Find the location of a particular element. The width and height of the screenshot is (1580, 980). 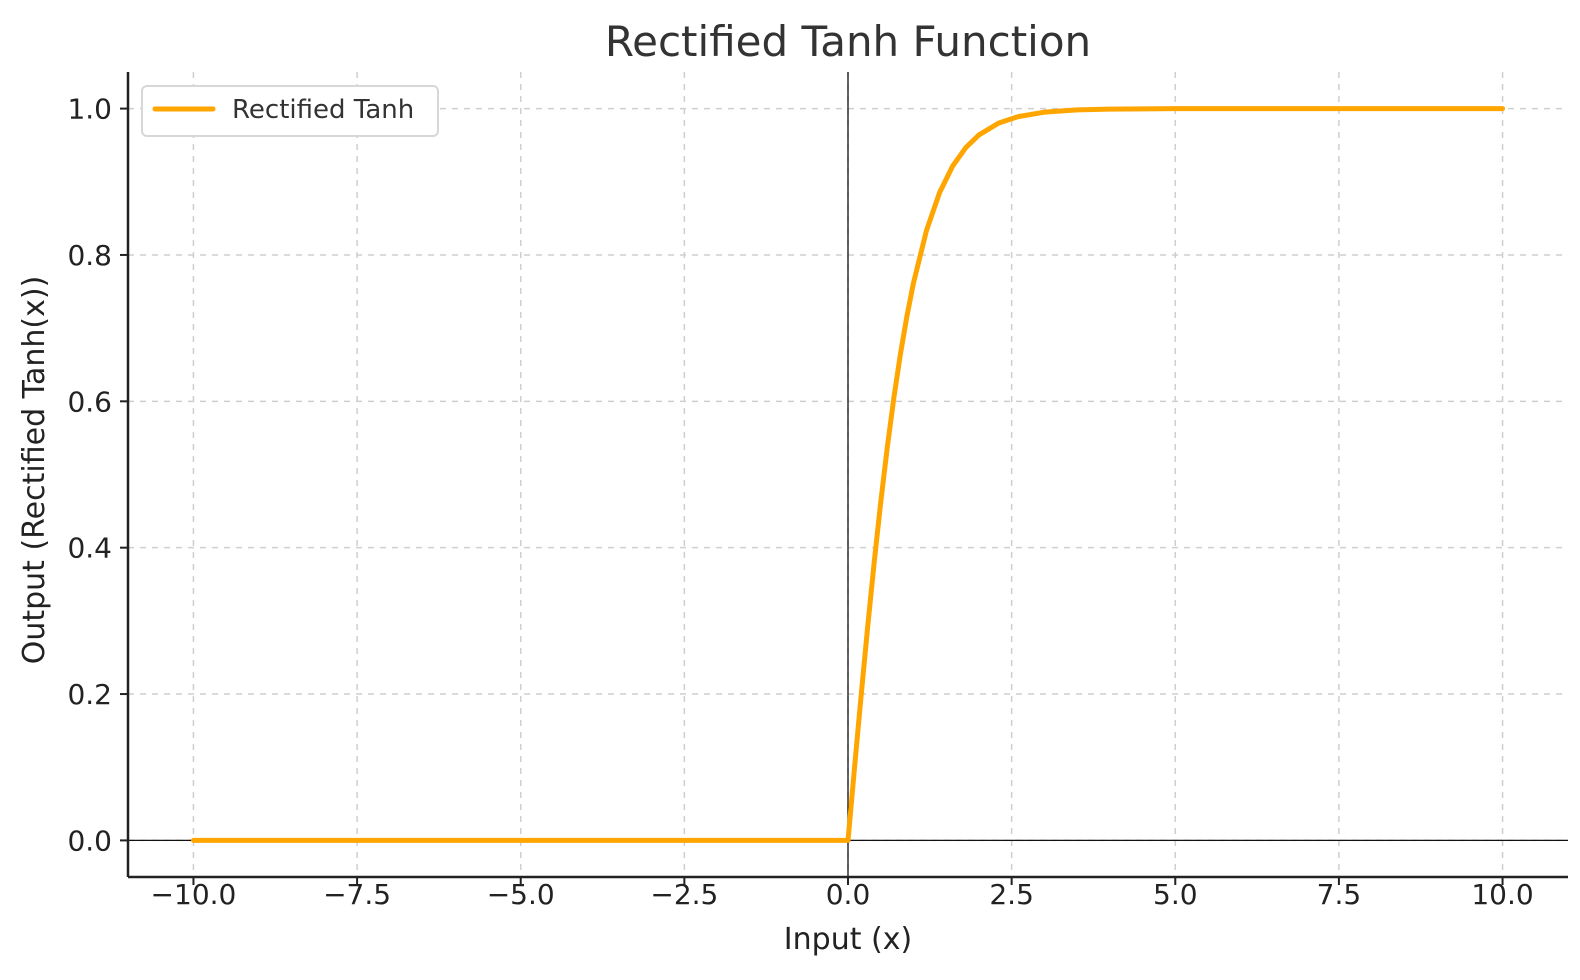

legend: Rectified Tanh is located at coordinates (290, 111).